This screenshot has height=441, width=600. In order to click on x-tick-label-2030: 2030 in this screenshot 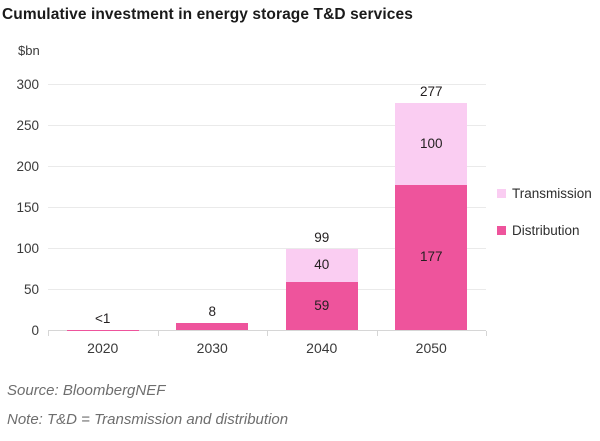, I will do `click(212, 348)`.